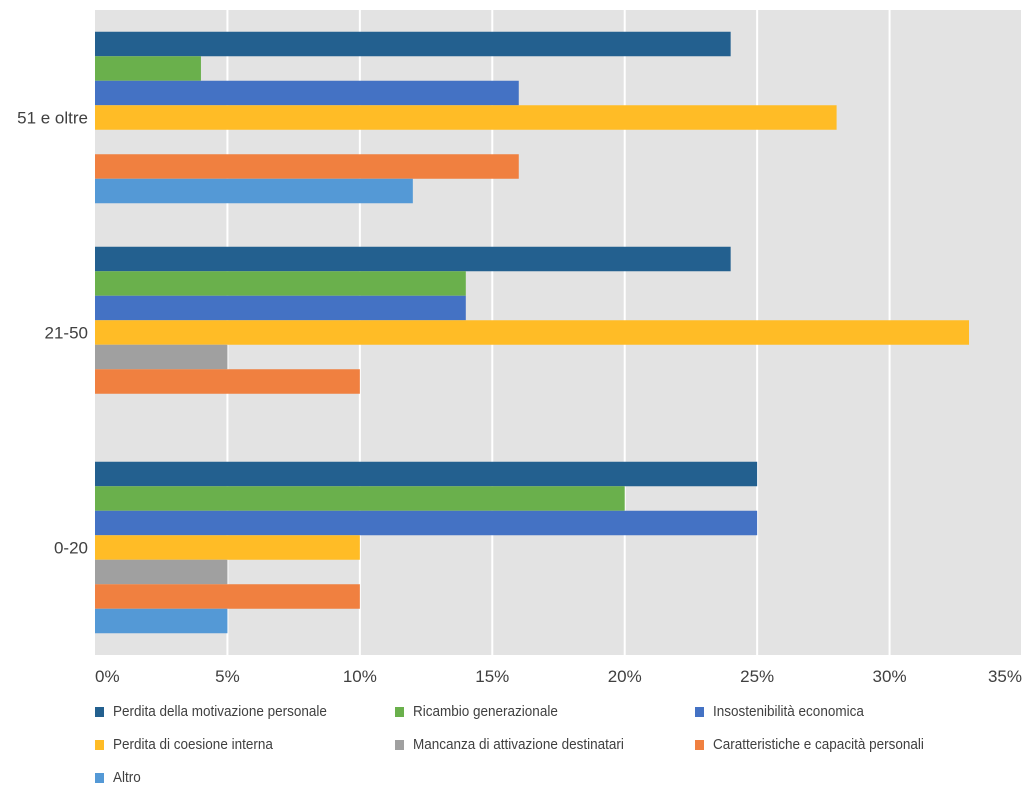  Describe the element at coordinates (558, 676) in the screenshot. I see `x-axis-ticks: 0% 5% 10% 15% 20% 25% 30% 35%` at that location.